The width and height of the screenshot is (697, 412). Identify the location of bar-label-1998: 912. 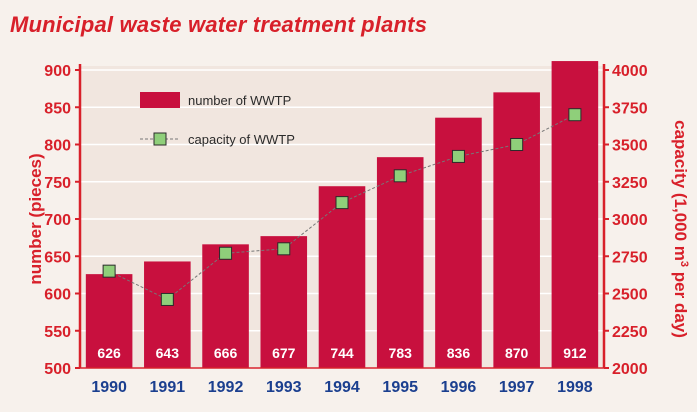
(575, 353).